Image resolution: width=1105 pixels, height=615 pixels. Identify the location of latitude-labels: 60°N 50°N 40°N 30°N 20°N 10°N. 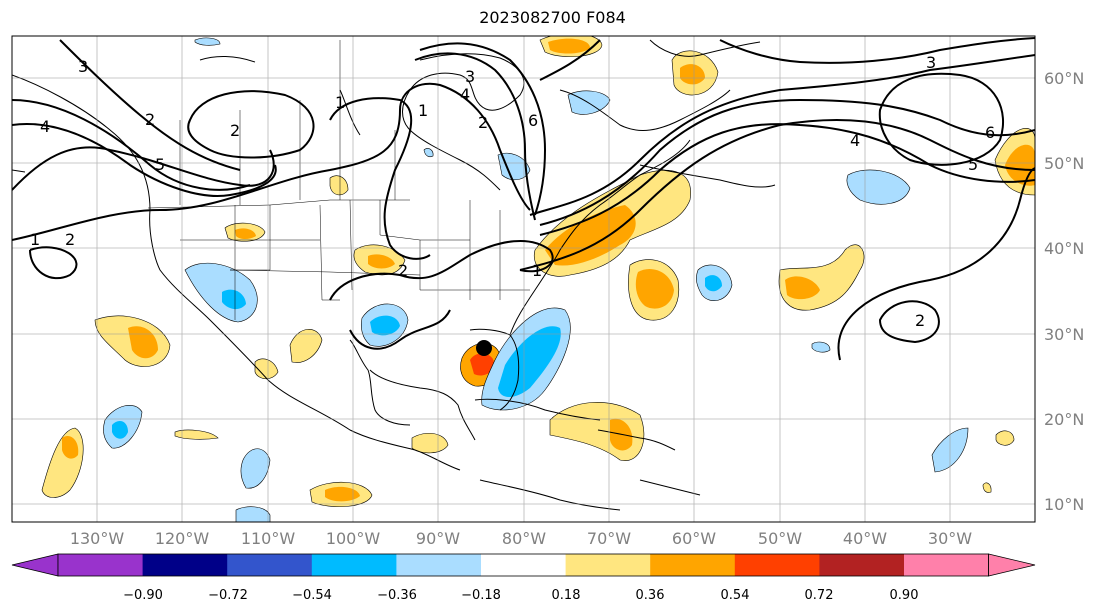
(1064, 291).